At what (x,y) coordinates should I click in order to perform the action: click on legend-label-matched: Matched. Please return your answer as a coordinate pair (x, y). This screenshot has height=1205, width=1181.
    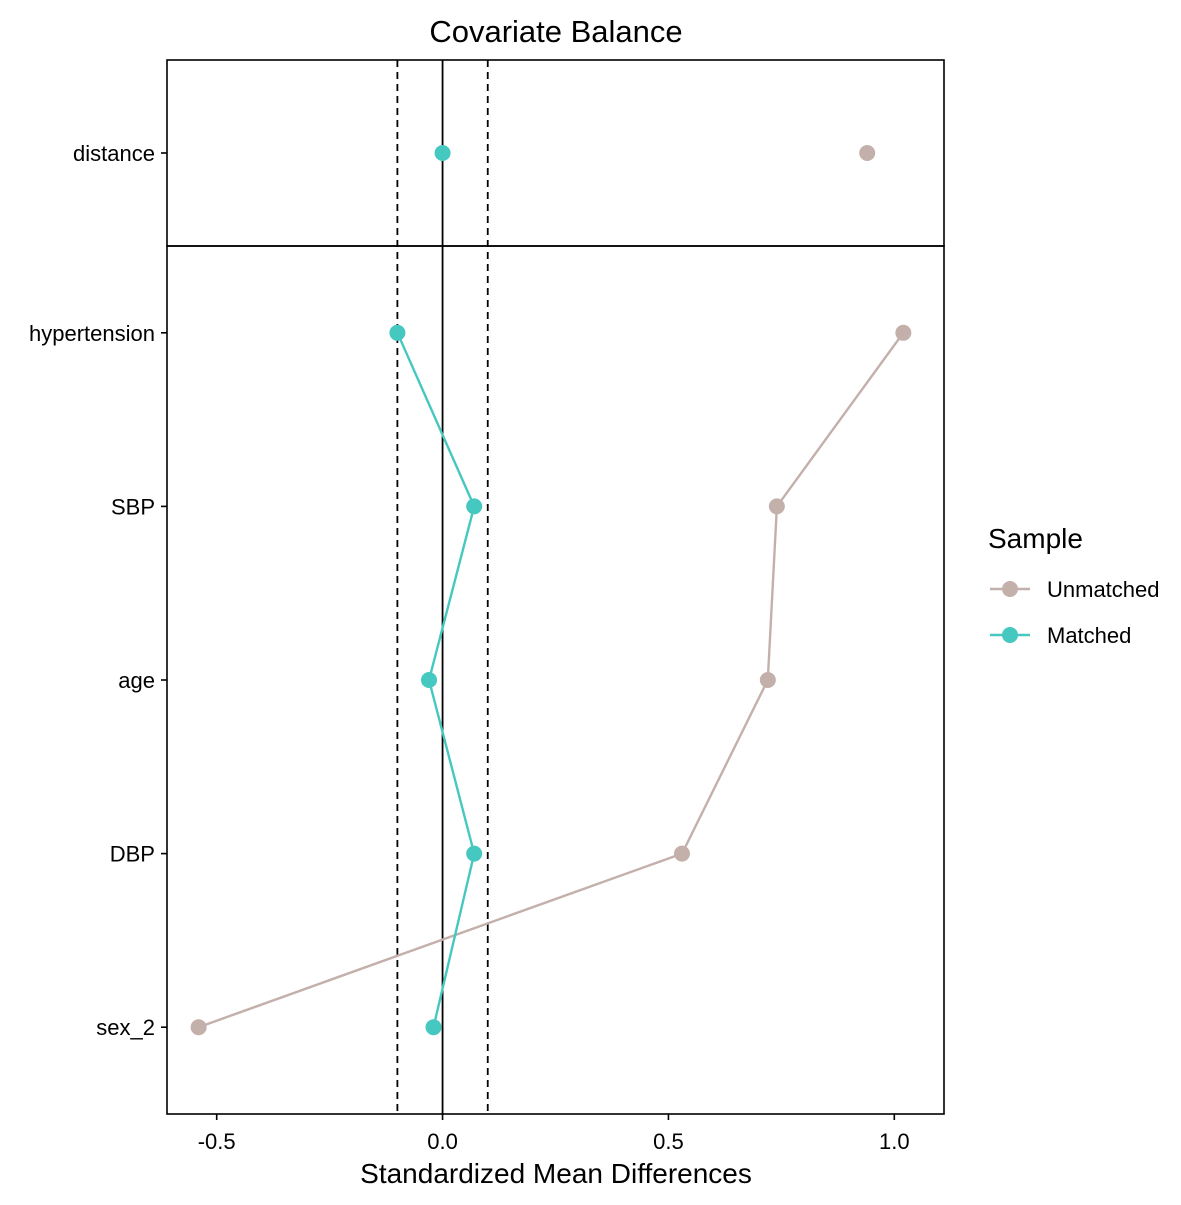
    Looking at the image, I should click on (1089, 635).